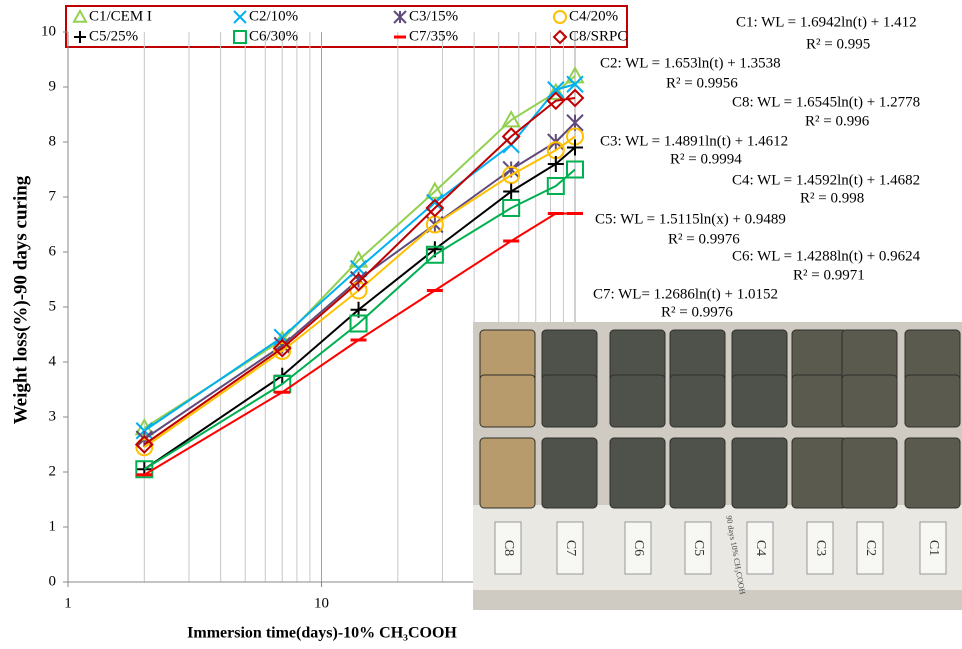 This screenshot has height=649, width=962. I want to click on photo-paper, so click(717, 547).